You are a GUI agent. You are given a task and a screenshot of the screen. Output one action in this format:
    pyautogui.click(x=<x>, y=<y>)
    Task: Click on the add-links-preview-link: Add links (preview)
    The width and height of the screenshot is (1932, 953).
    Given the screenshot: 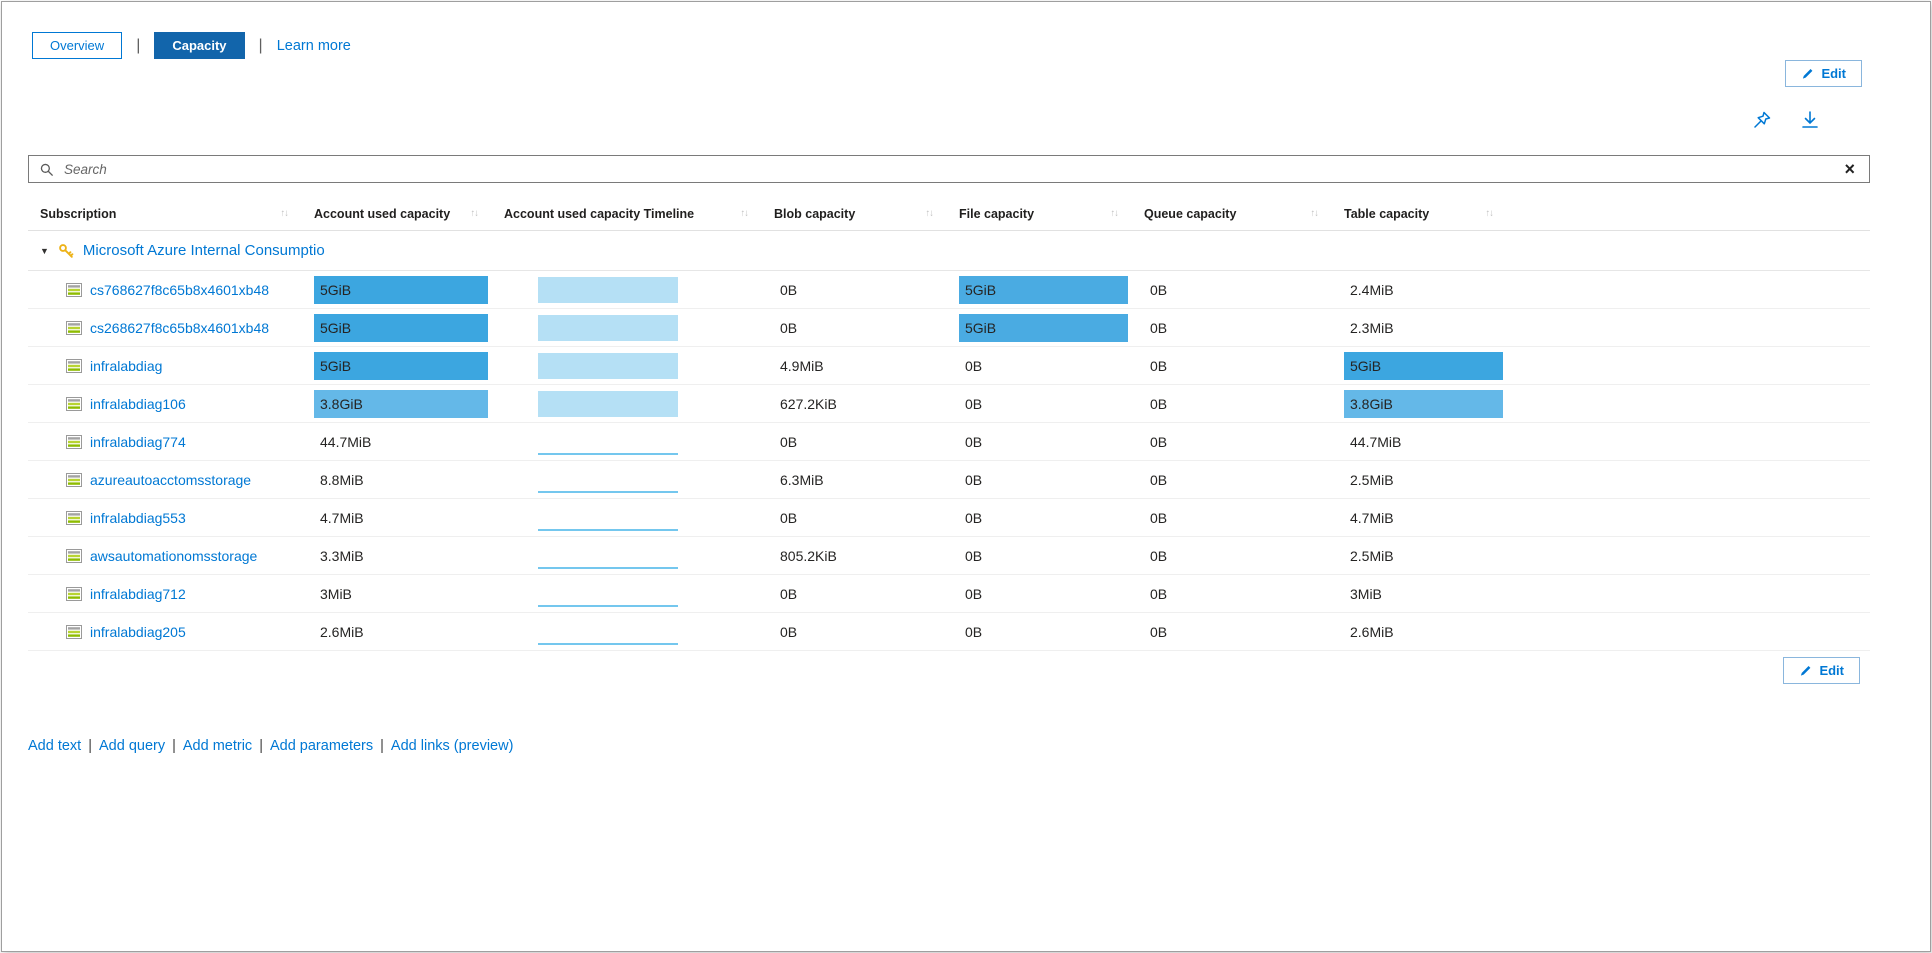 What is the action you would take?
    pyautogui.click(x=452, y=746)
    